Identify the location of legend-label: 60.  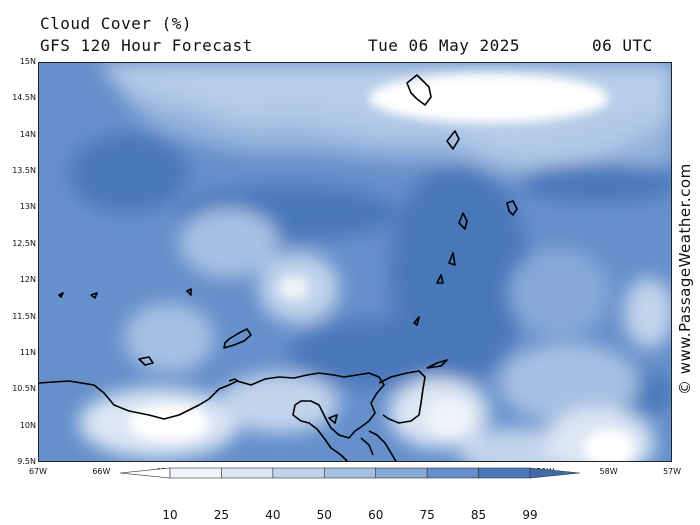
(376, 515).